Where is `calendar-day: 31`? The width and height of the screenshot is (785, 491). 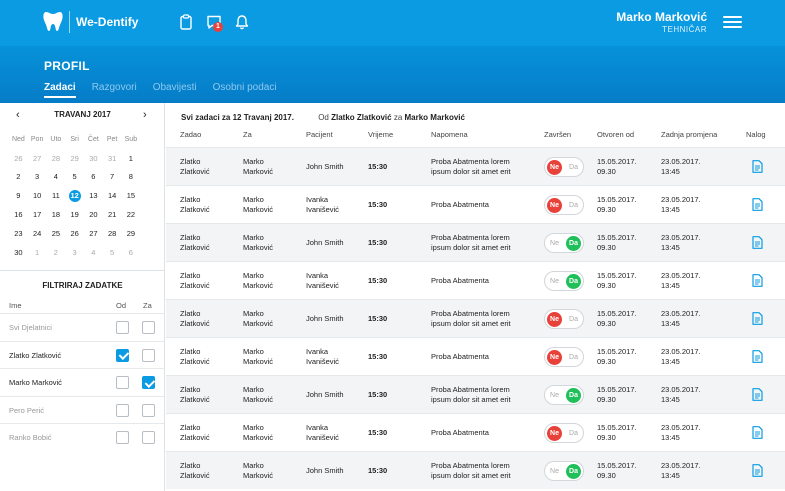 calendar-day: 31 is located at coordinates (112, 158).